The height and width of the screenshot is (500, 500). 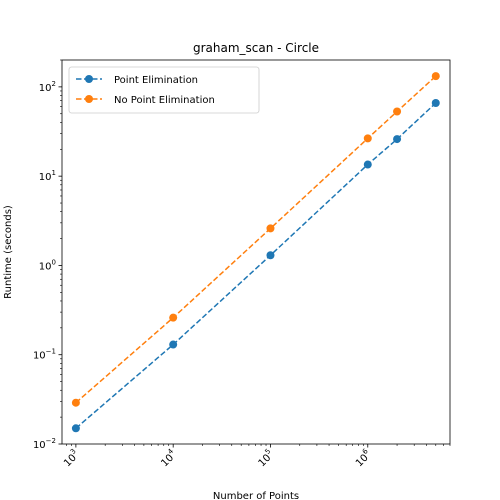 I want to click on chart-title: graham_scan - Circle, so click(x=256, y=48).